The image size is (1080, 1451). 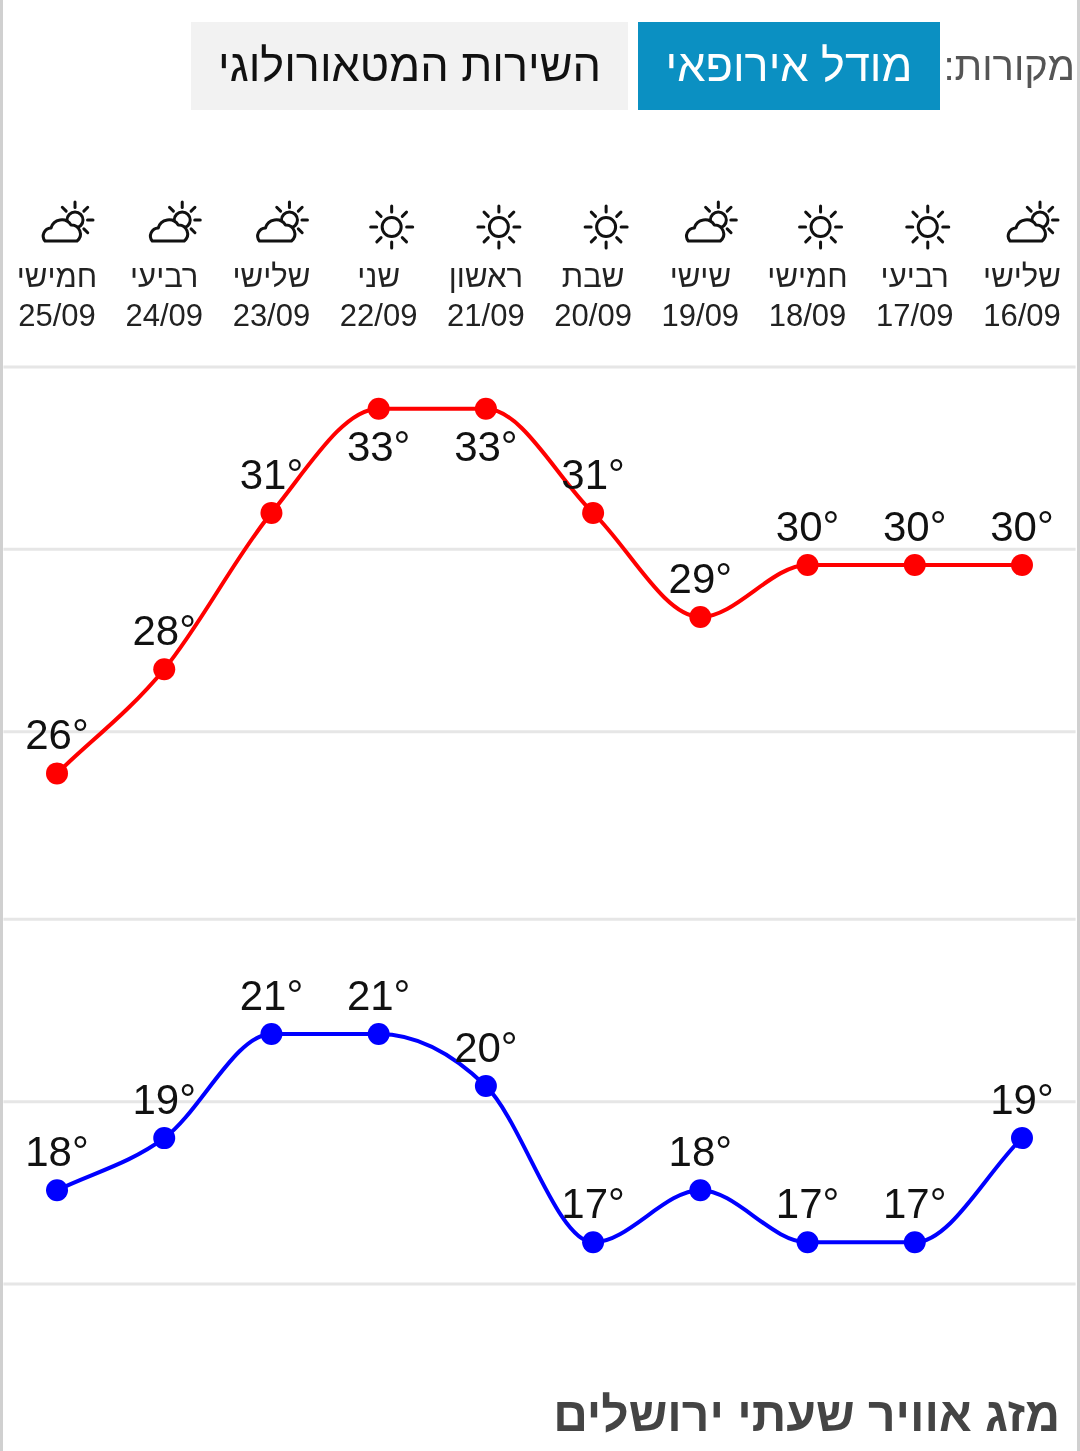 What do you see at coordinates (378, 296) in the screenshot?
I see `x-tick-label: שני 22/09` at bounding box center [378, 296].